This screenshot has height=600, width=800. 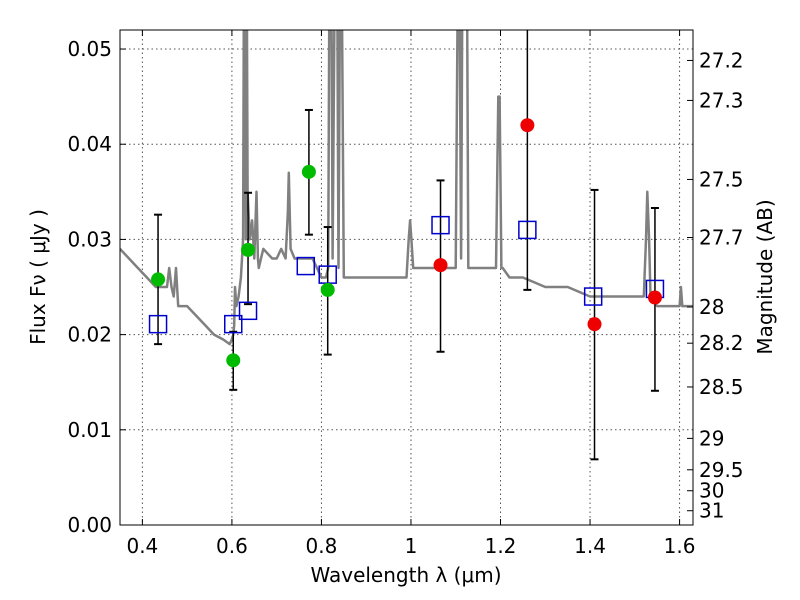 I want to click on y-tick-label: 0.01, so click(x=89, y=430).